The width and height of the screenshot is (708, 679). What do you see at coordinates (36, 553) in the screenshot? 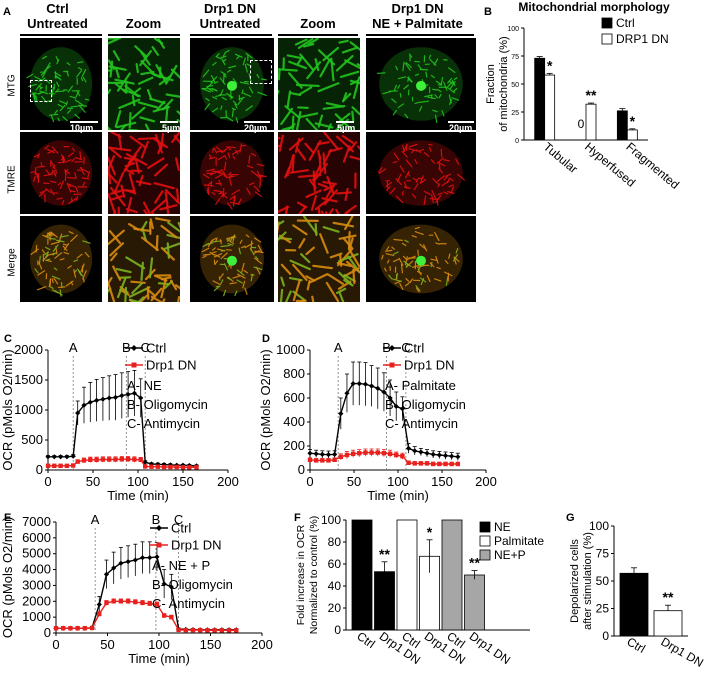
I see `y-tick-label: 5000` at bounding box center [36, 553].